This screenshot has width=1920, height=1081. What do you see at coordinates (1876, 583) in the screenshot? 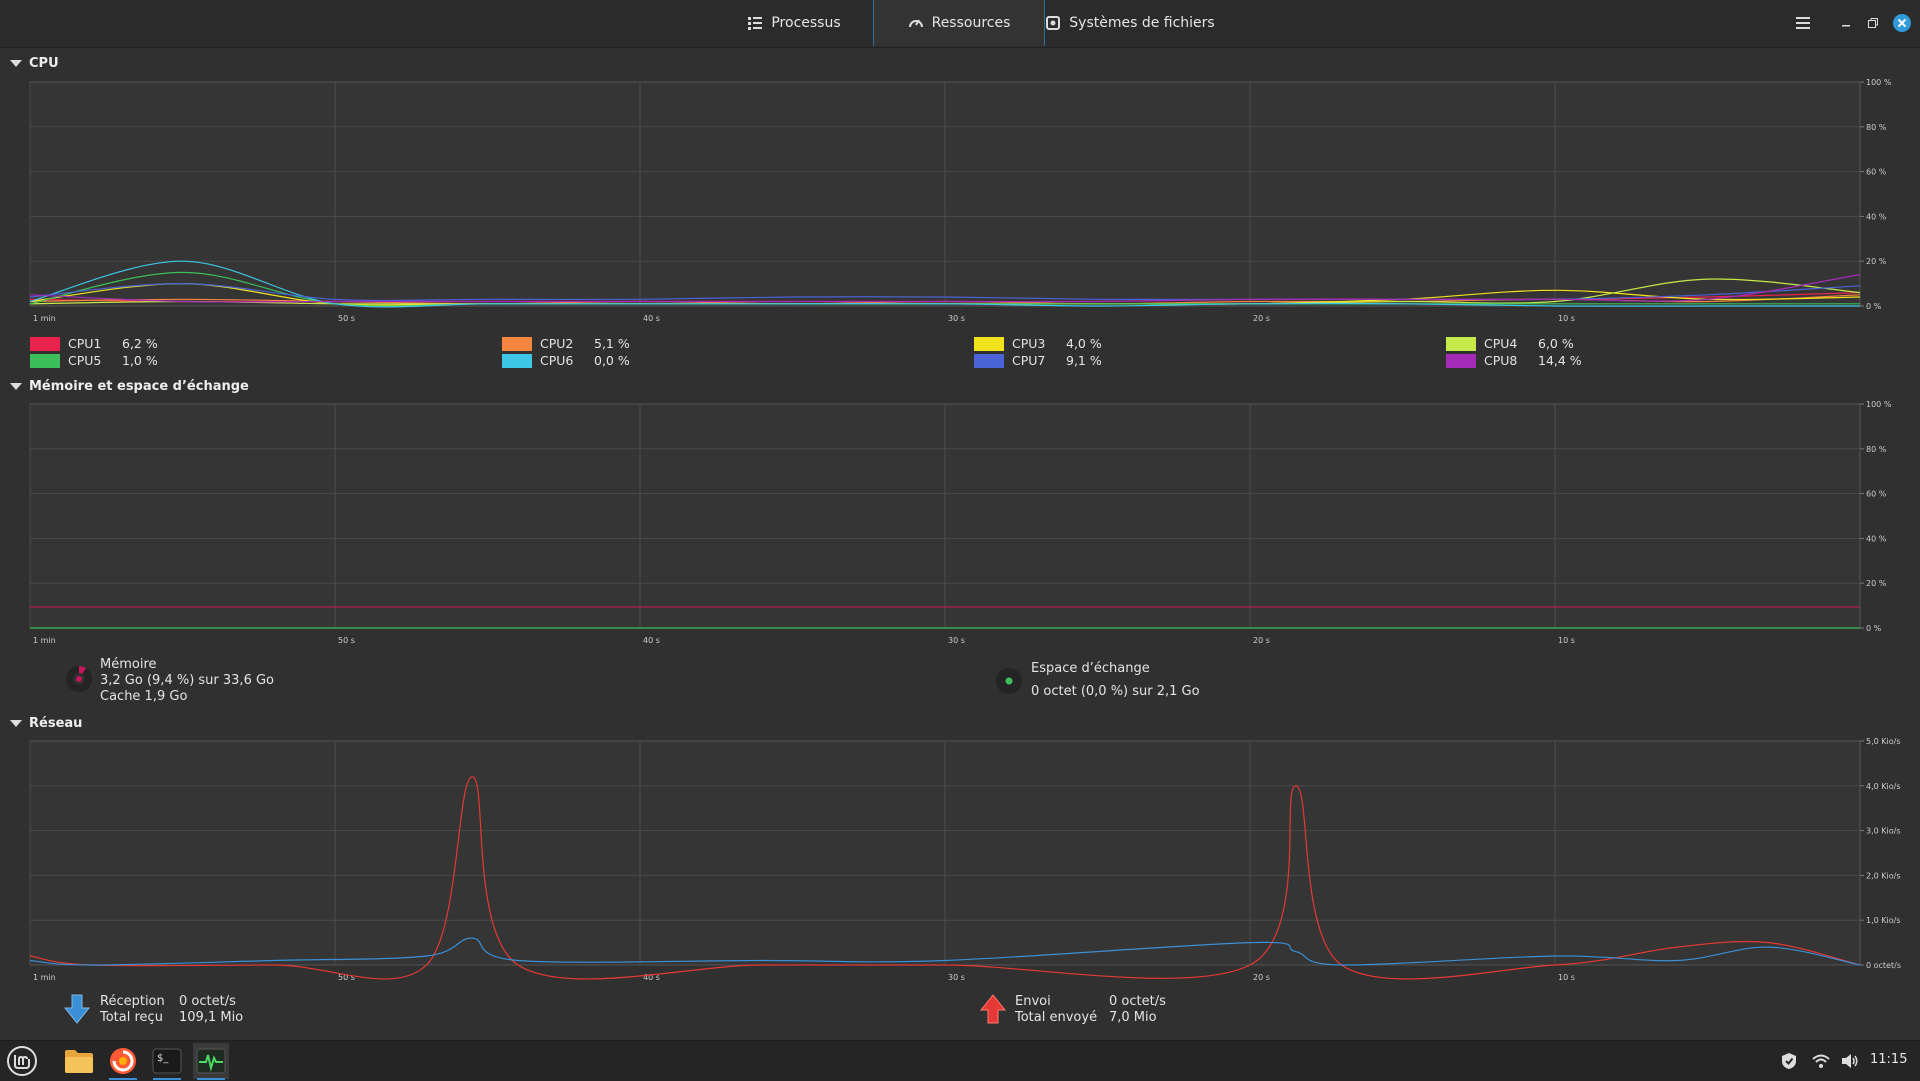
I see `y-tick-label: 20 %` at bounding box center [1876, 583].